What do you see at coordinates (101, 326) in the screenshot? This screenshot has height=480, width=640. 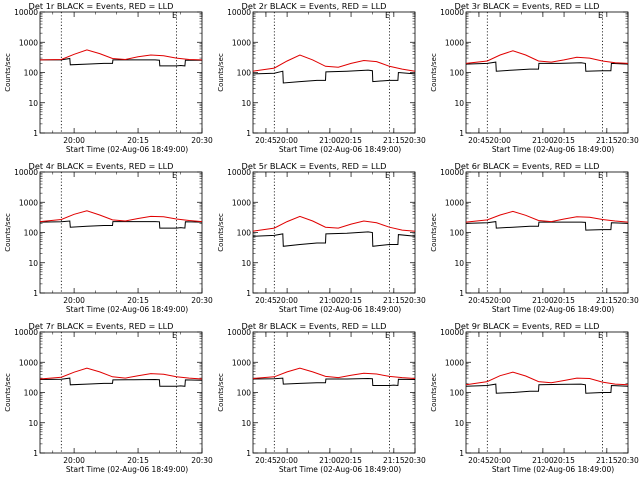 I see `panel-title: Det 7r BLACK = Events, RED = LLD` at bounding box center [101, 326].